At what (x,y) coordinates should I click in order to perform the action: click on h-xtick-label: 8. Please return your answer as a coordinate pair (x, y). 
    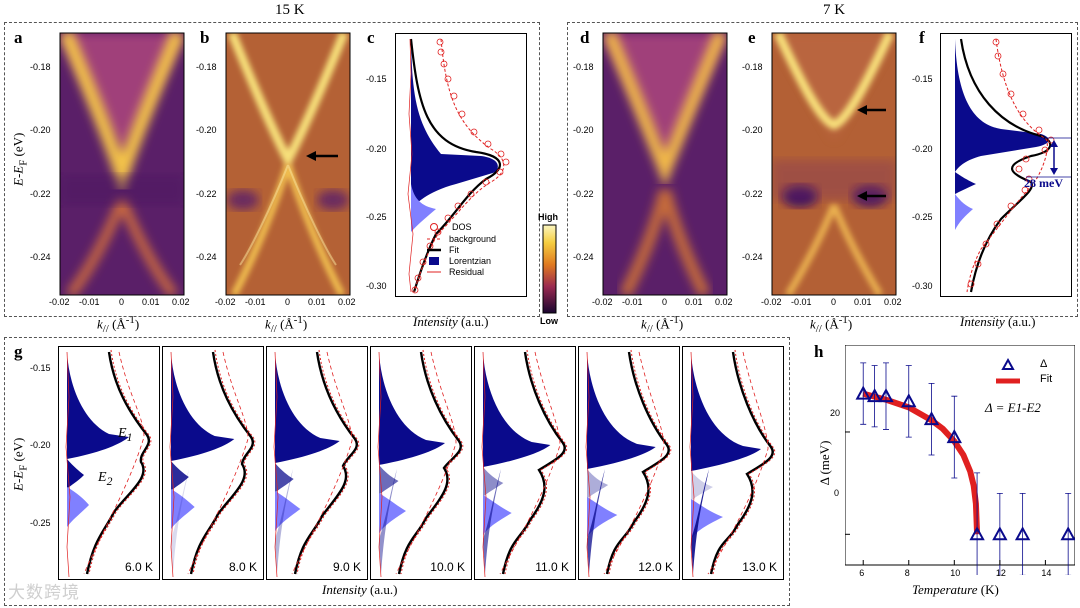
    Looking at the image, I should click on (907, 573).